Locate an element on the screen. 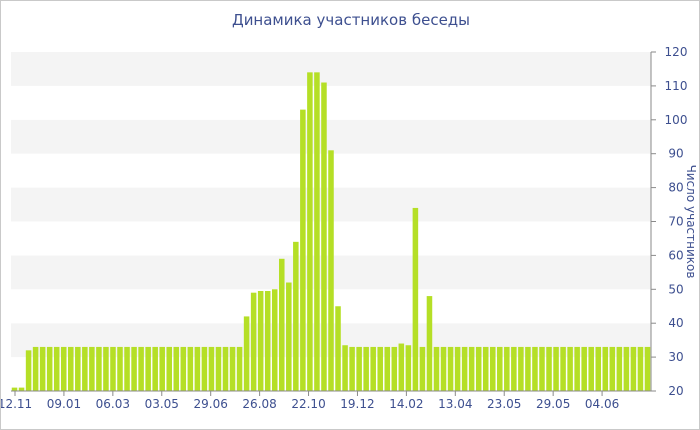 This screenshot has width=700, height=430. x-tick-label: 23.05 is located at coordinates (504, 404).